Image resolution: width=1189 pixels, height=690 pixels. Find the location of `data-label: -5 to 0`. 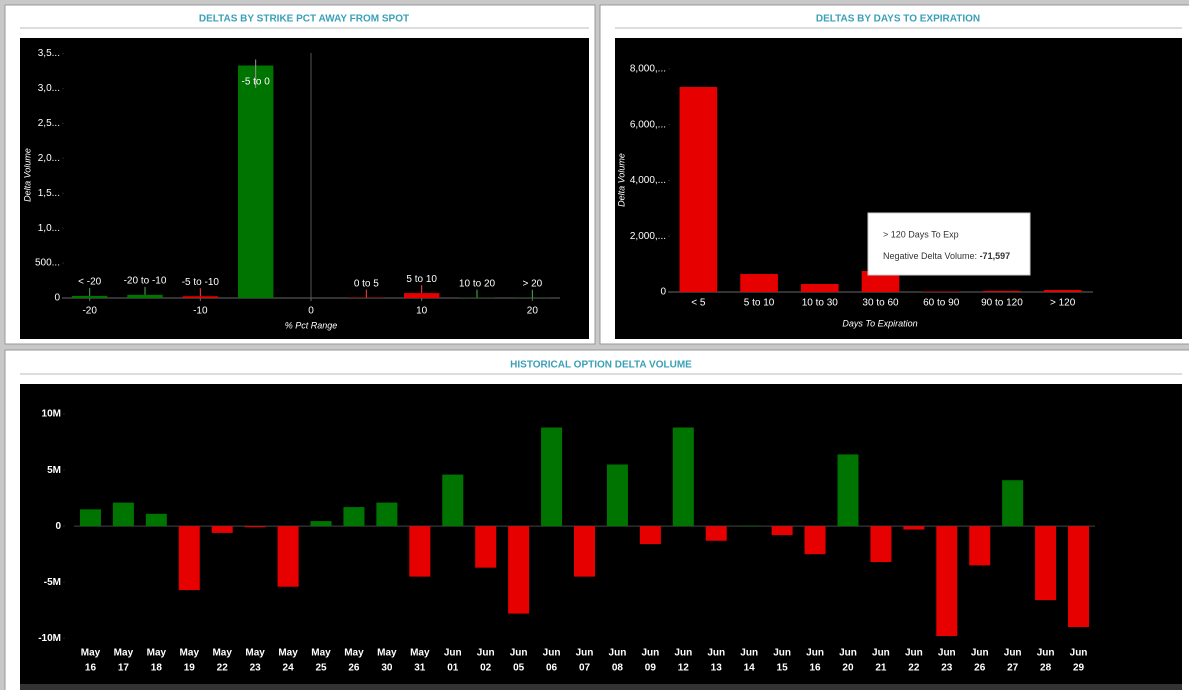

data-label: -5 to 0 is located at coordinates (255, 82).